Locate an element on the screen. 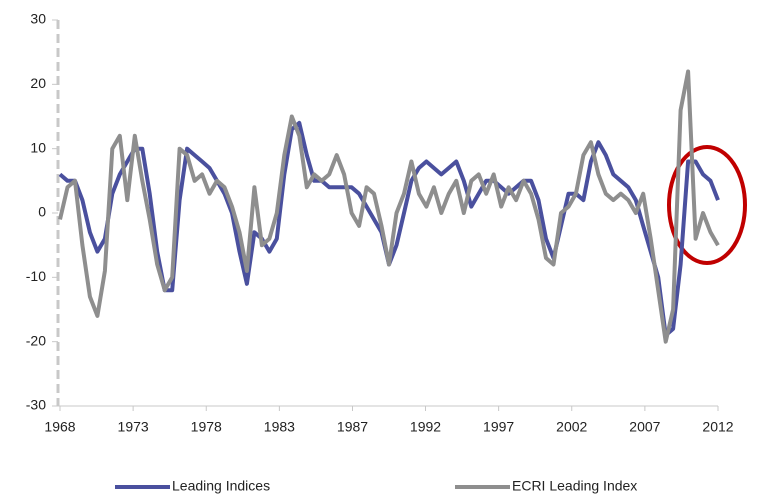 This screenshot has width=764, height=499. x-tick-label: 2002 is located at coordinates (571, 427).